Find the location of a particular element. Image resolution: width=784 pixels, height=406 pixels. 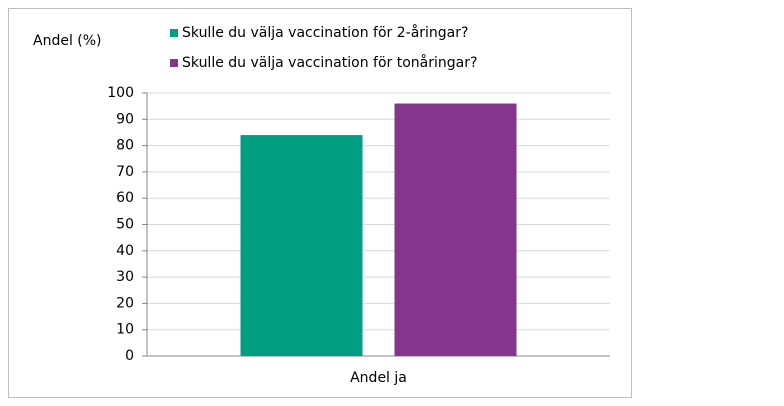

y-tick-label: 30 is located at coordinates (125, 277).